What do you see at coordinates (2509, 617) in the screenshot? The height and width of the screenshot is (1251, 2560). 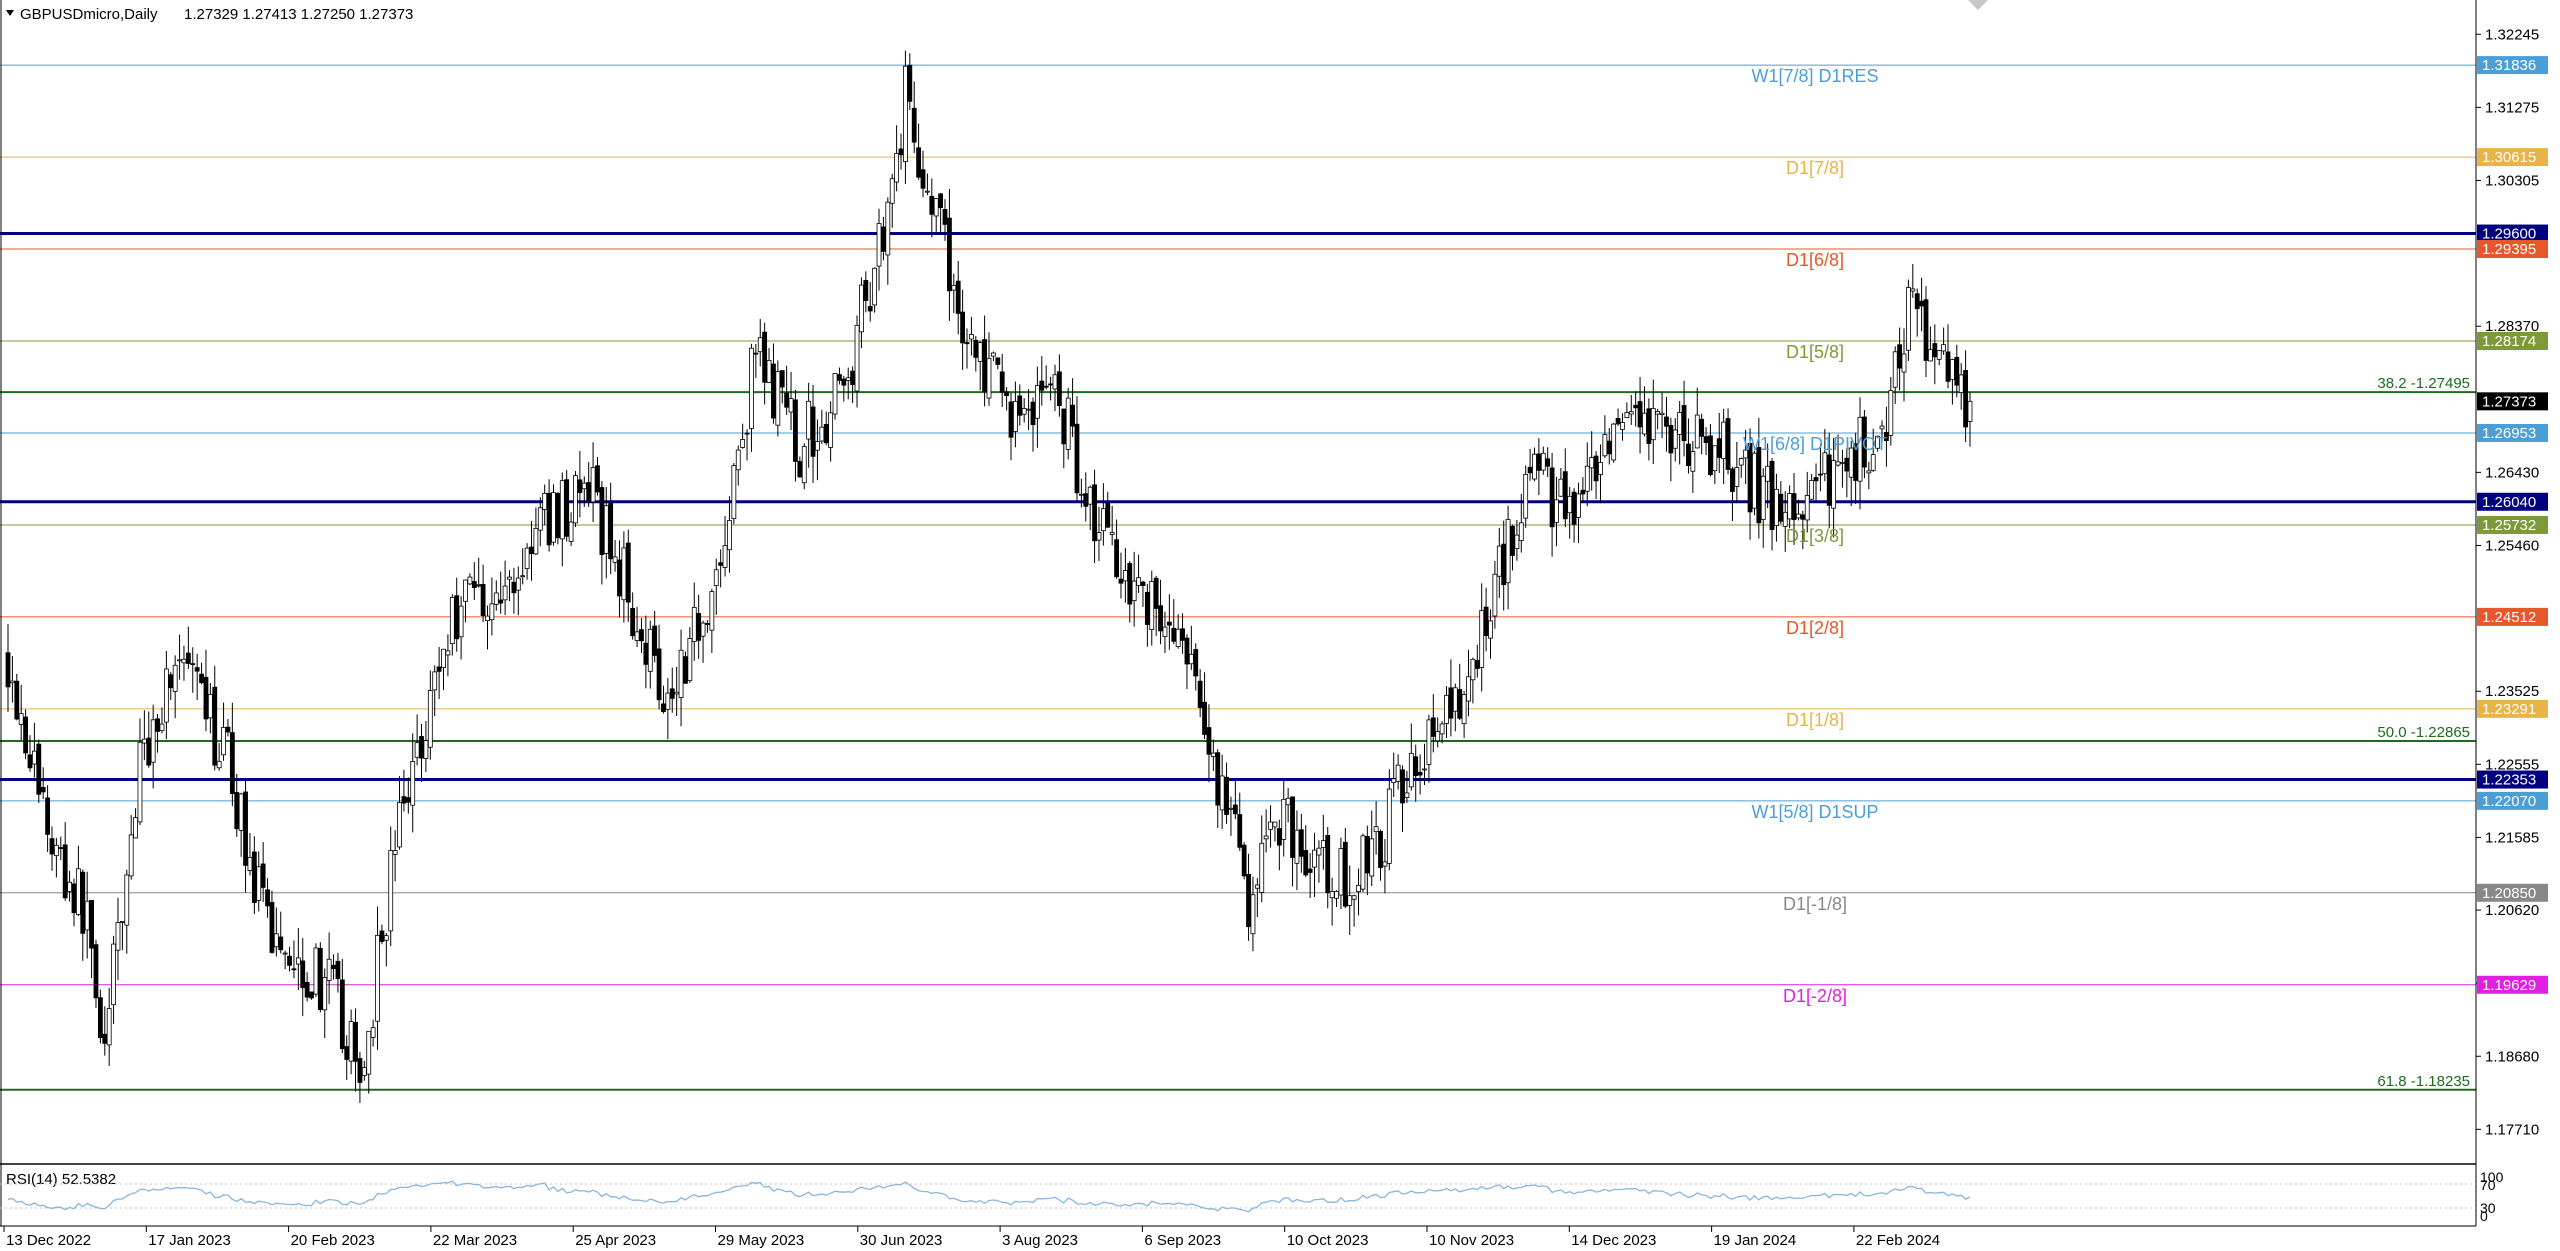 I see `price-tag-9: 1.24512` at bounding box center [2509, 617].